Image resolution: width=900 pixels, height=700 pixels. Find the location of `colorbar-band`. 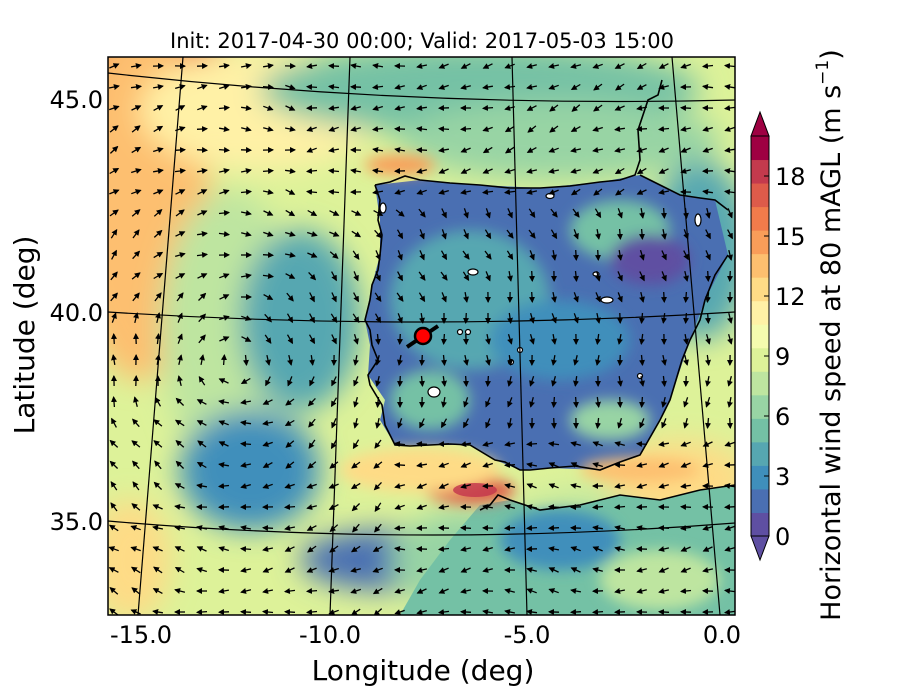

colorbar-band is located at coordinates (760, 336).